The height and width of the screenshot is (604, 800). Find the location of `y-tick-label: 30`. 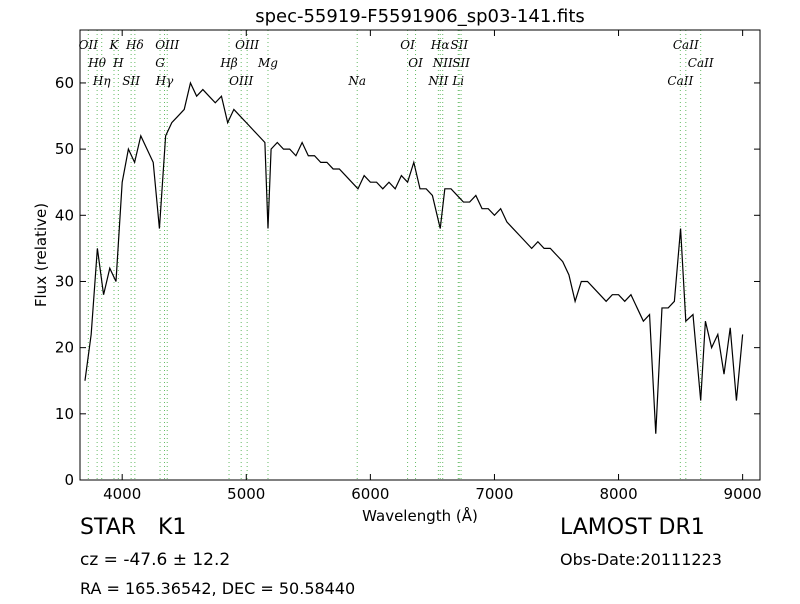

y-tick-label: 30 is located at coordinates (64, 281).